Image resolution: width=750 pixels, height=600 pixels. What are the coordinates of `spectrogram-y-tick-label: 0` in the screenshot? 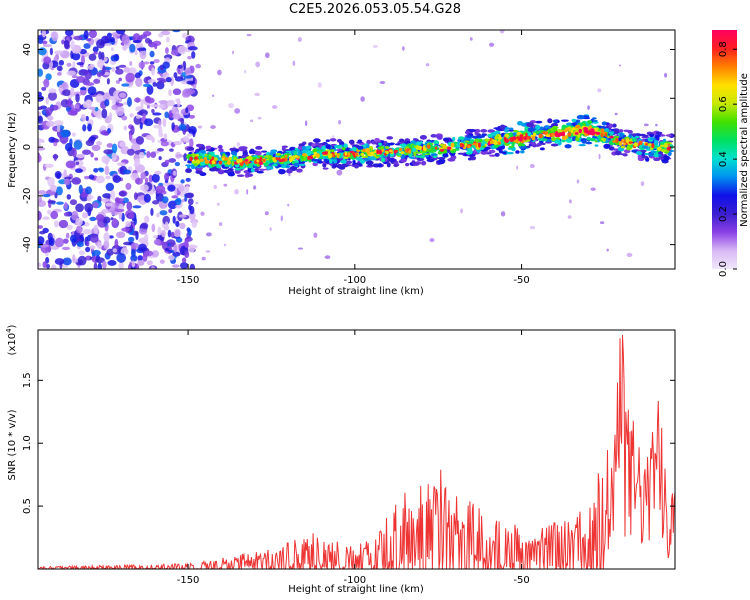 It's located at (27, 147).